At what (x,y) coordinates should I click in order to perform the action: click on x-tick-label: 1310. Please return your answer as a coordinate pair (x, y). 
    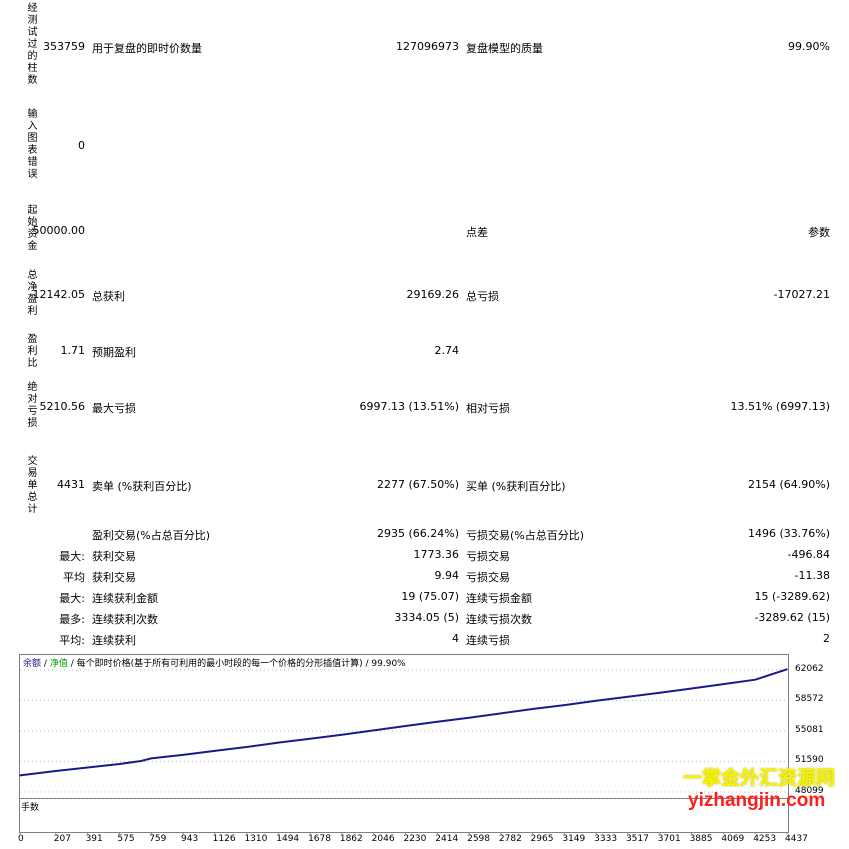
    Looking at the image, I should click on (256, 839).